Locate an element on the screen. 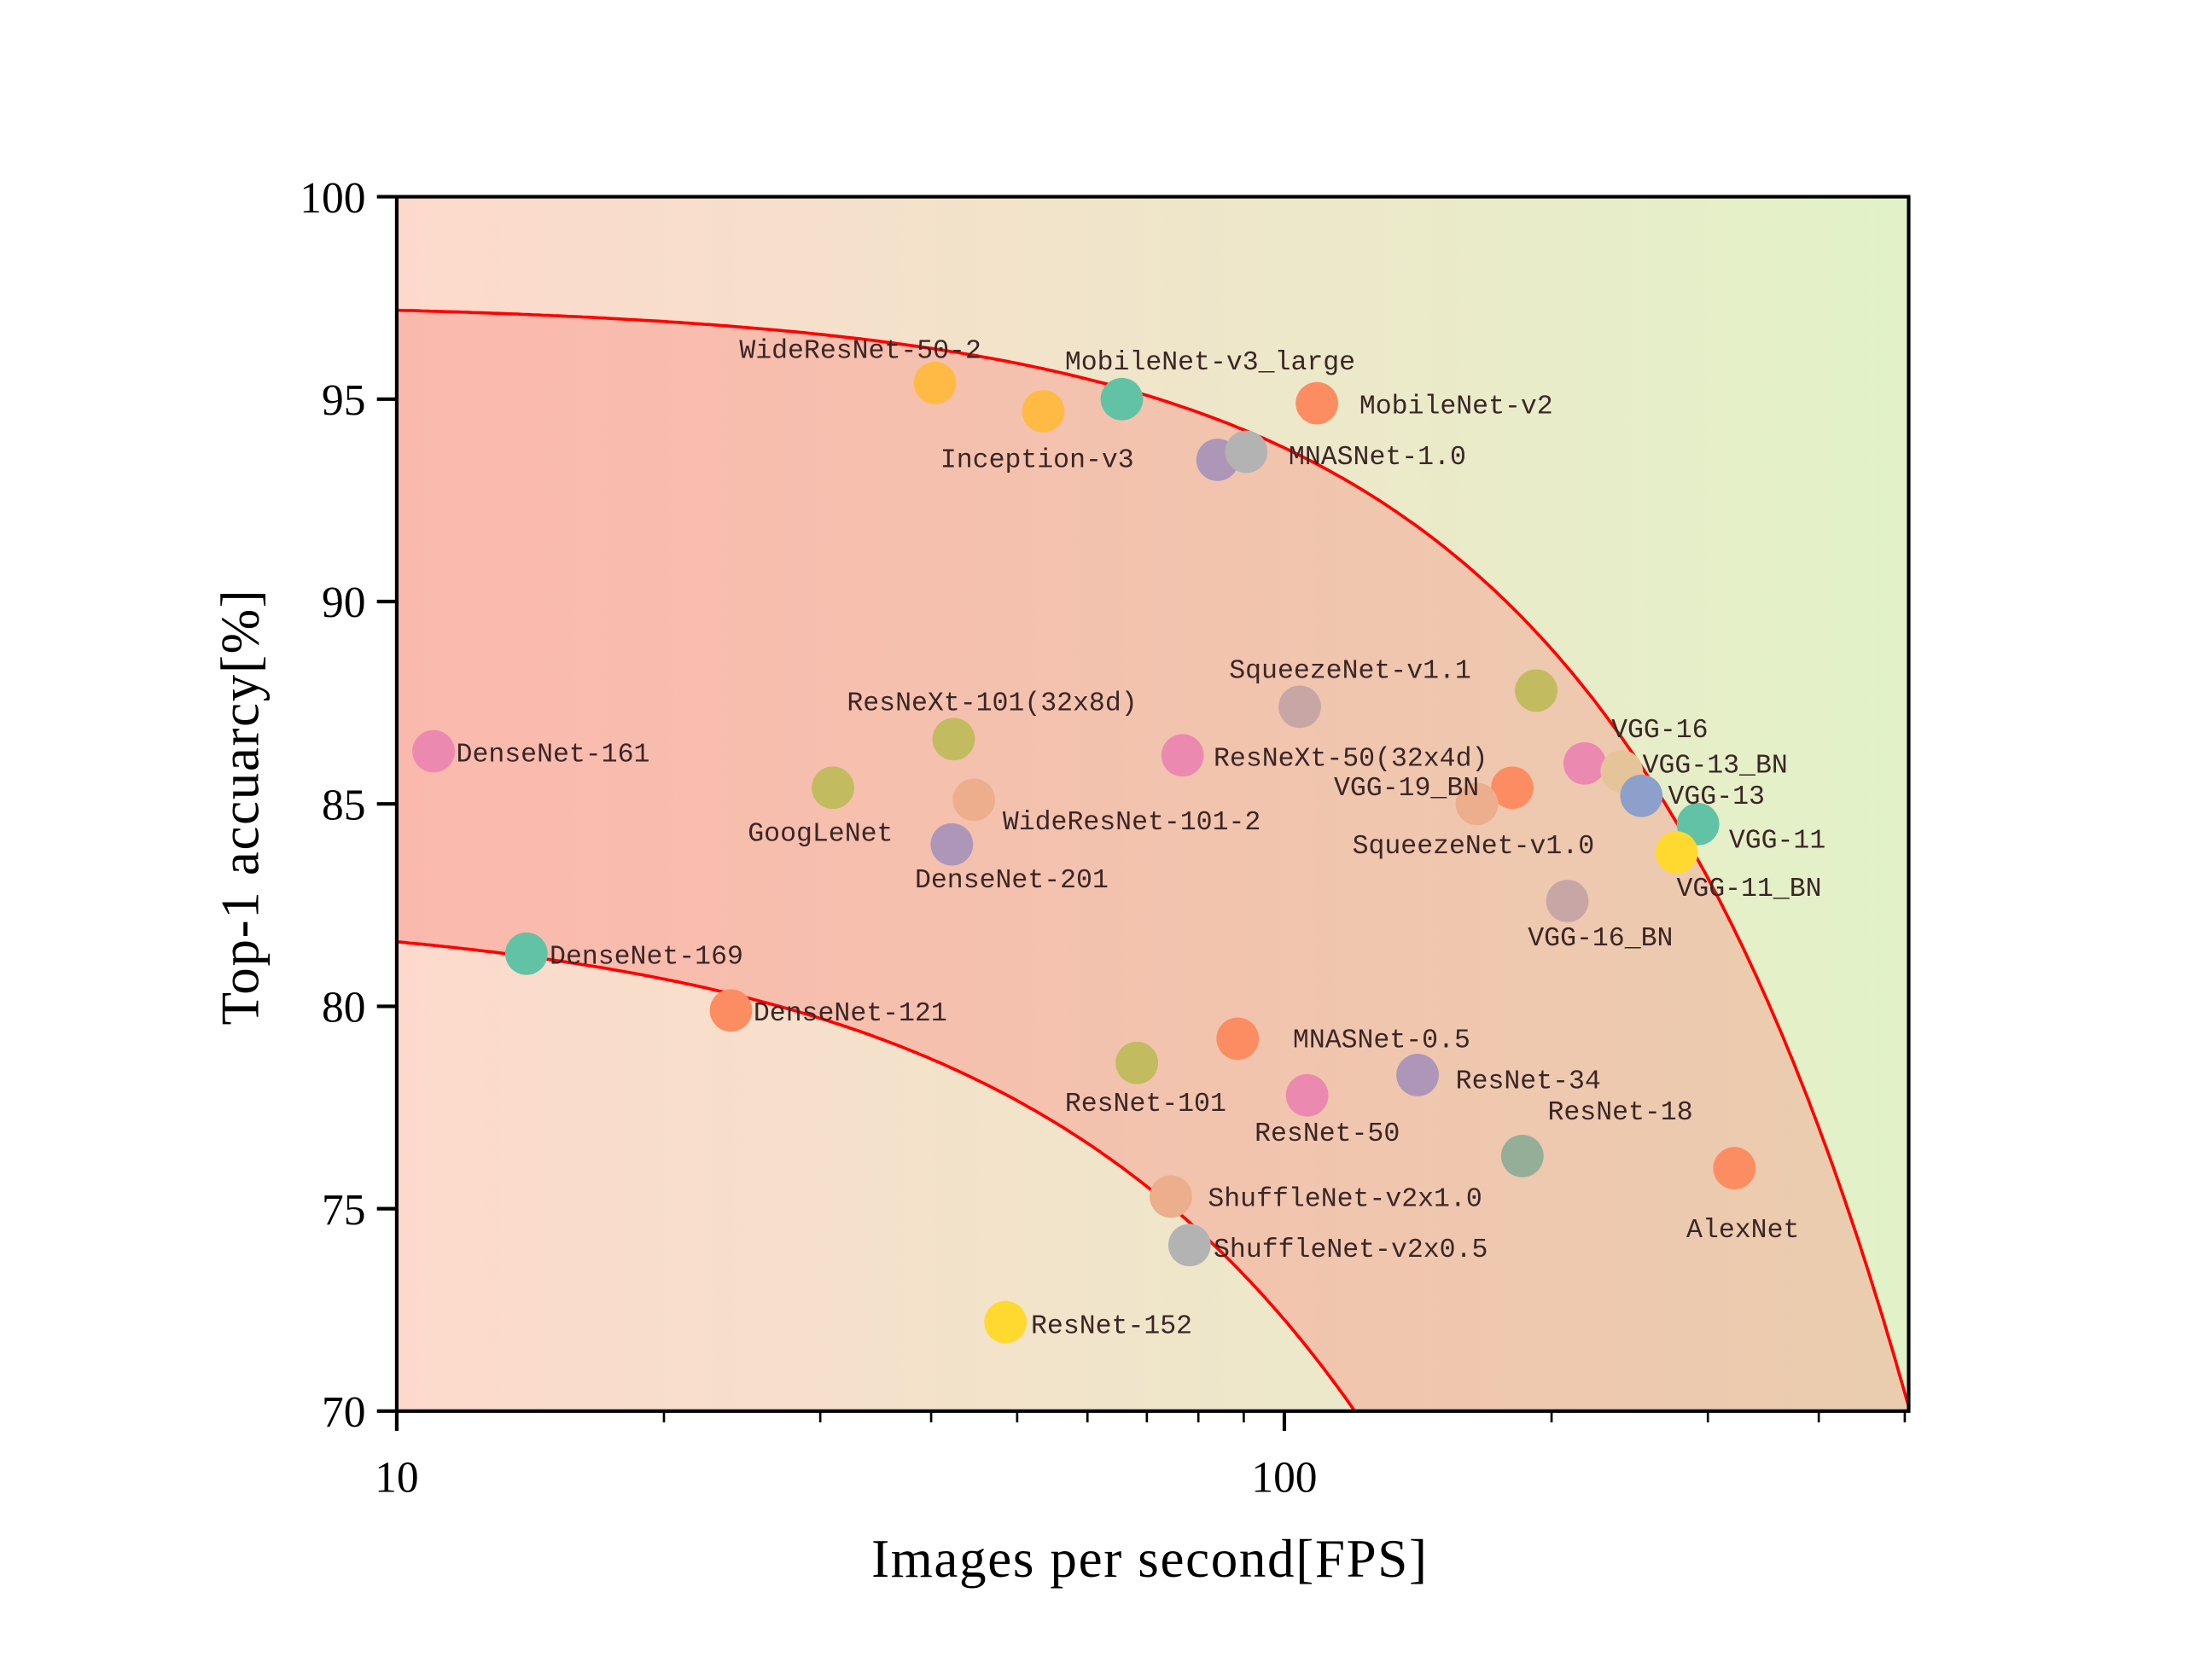  y-tick-label: 90 is located at coordinates (344, 603).